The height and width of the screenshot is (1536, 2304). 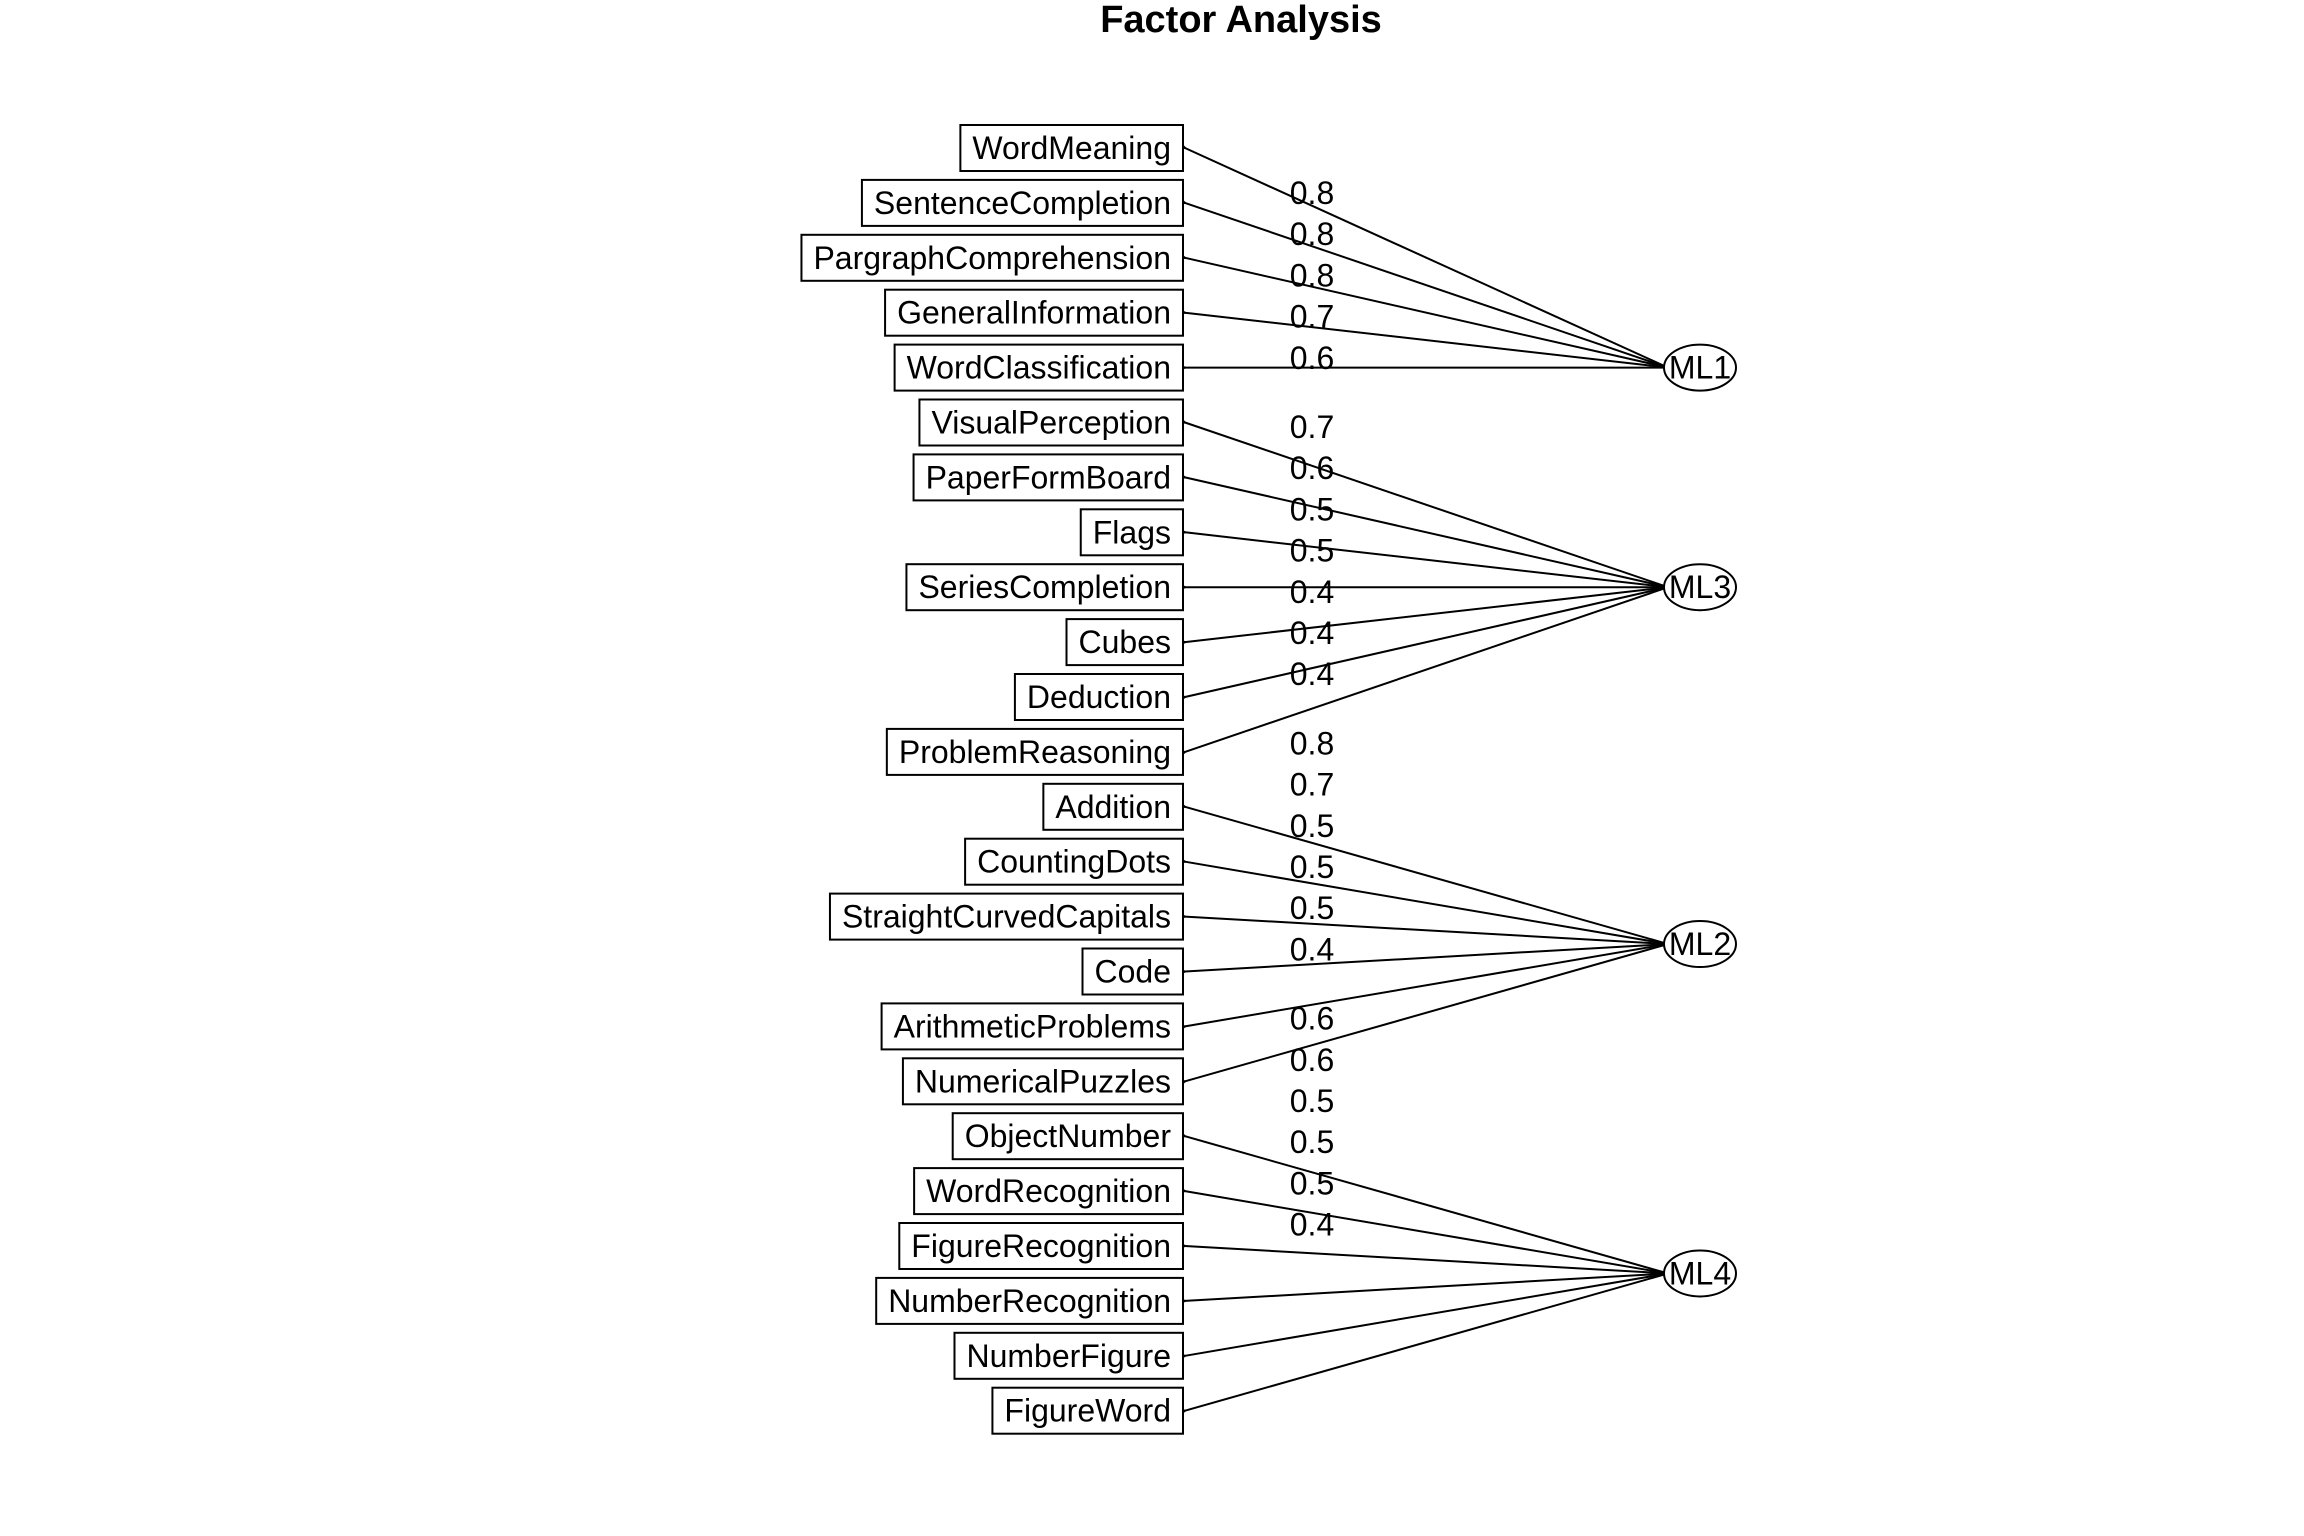 I want to click on variable-label: WordClassification, so click(x=1039, y=368).